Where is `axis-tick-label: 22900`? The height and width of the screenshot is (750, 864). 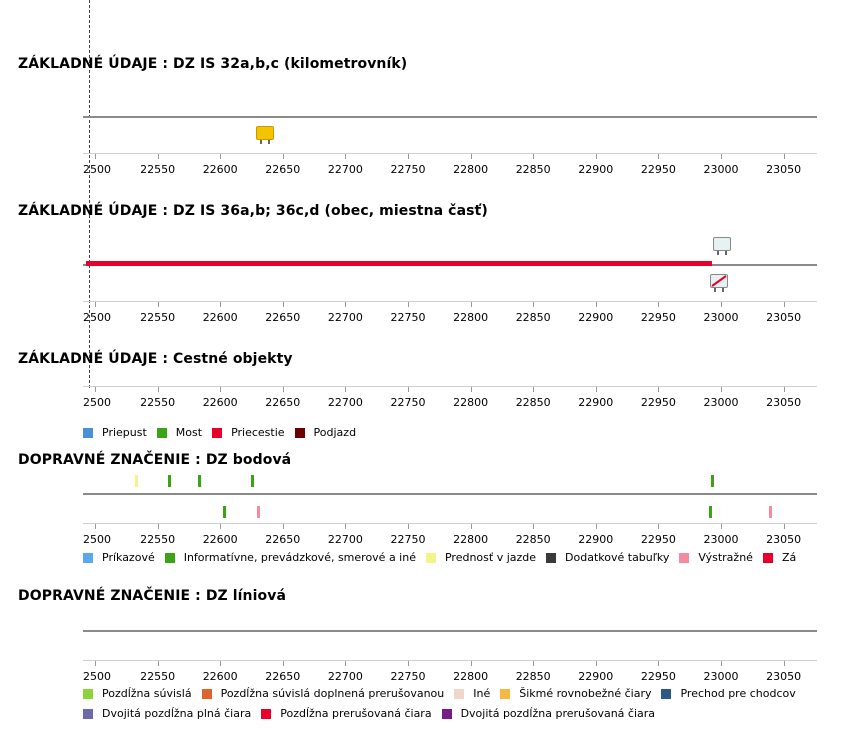 axis-tick-label: 22900 is located at coordinates (596, 317).